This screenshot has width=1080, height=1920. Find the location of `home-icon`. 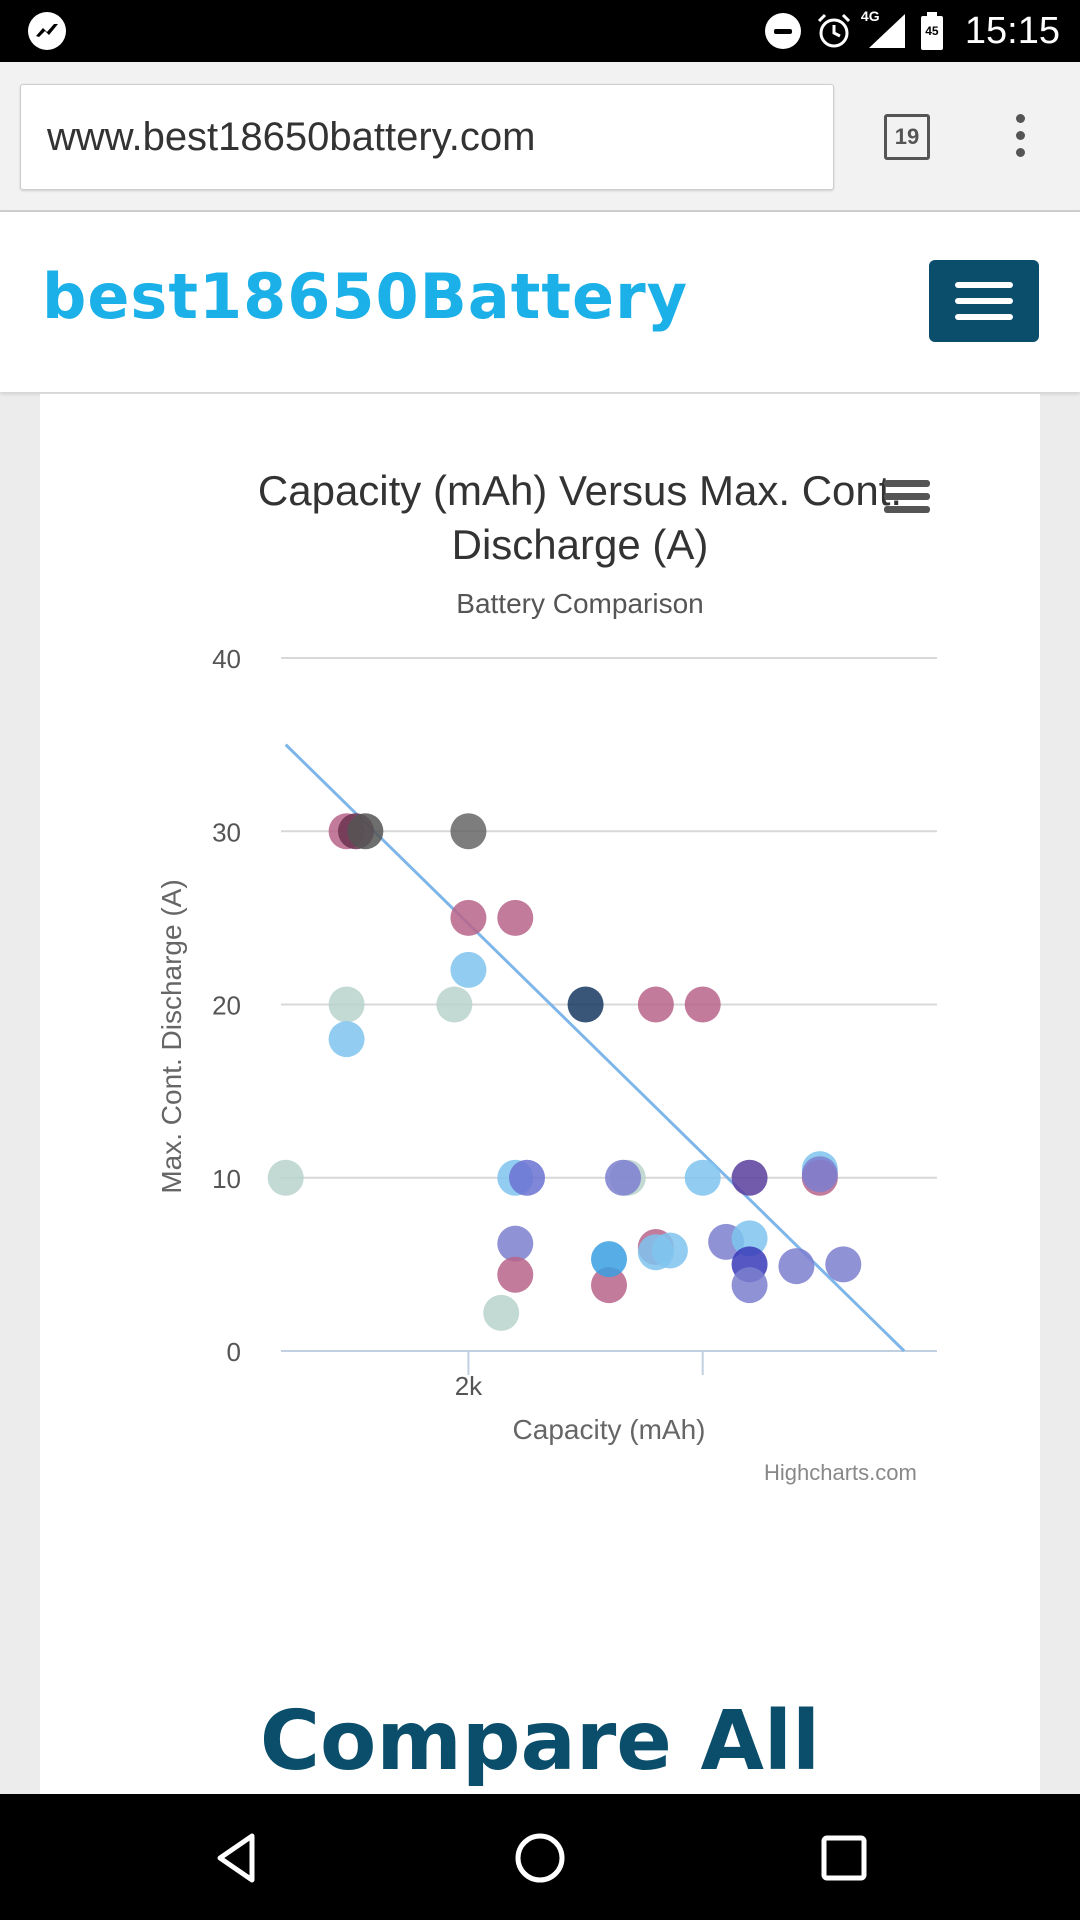

home-icon is located at coordinates (540, 1858).